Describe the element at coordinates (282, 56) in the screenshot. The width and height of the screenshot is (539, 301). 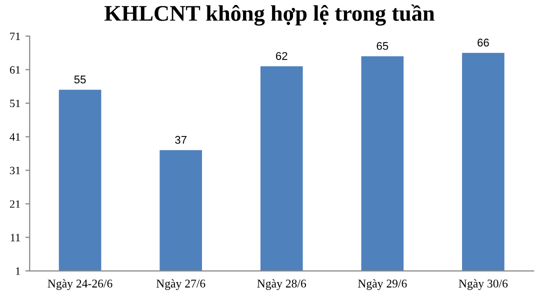
I see `data-label: 62` at that location.